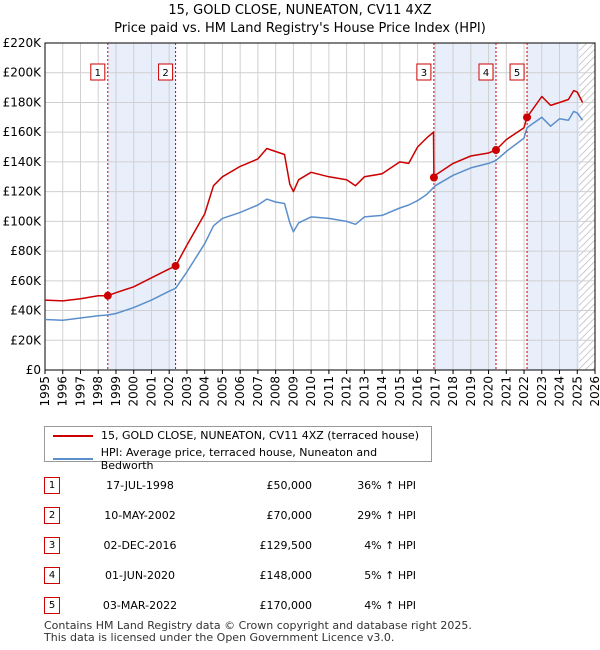 Image resolution: width=600 pixels, height=650 pixels. I want to click on sale-marker-label-1: 1, so click(98, 73).